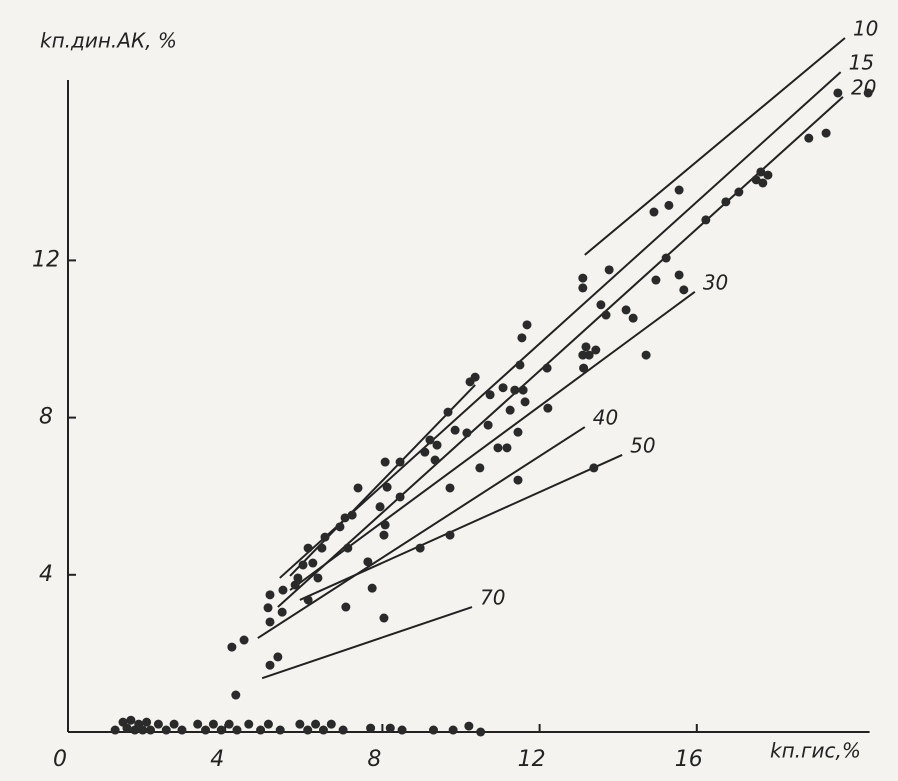 Image resolution: width=898 pixels, height=781 pixels. I want to click on x-tick-label: 12, so click(532, 759).